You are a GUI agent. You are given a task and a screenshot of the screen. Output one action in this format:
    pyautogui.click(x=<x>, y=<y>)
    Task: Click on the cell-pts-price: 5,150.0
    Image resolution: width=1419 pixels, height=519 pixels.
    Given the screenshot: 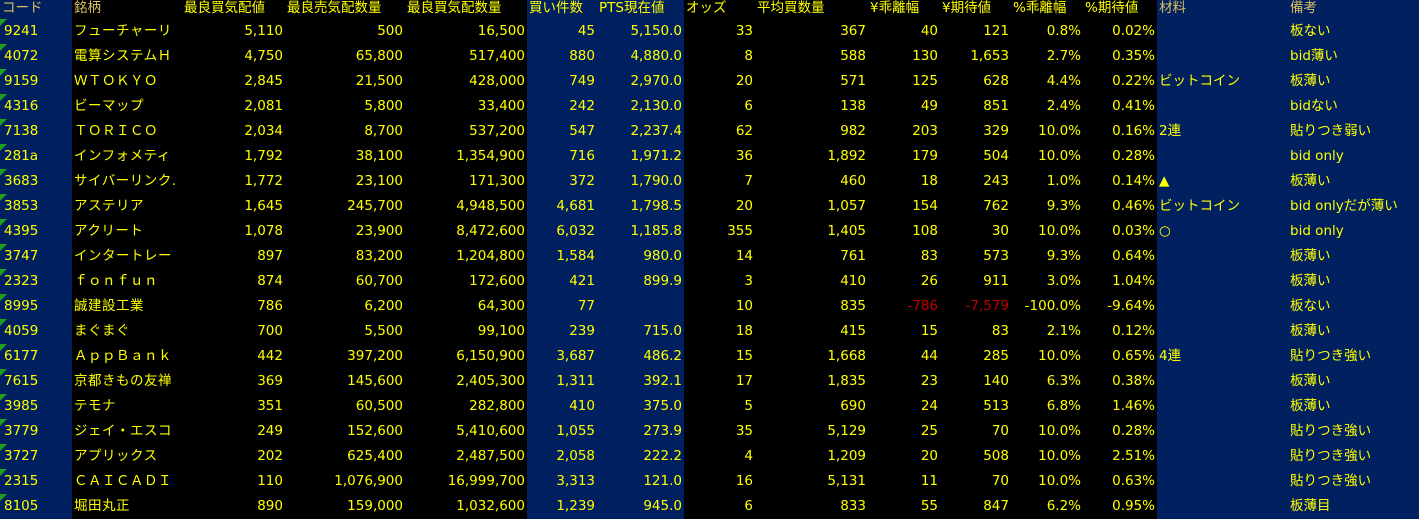 What is the action you would take?
    pyautogui.click(x=640, y=31)
    